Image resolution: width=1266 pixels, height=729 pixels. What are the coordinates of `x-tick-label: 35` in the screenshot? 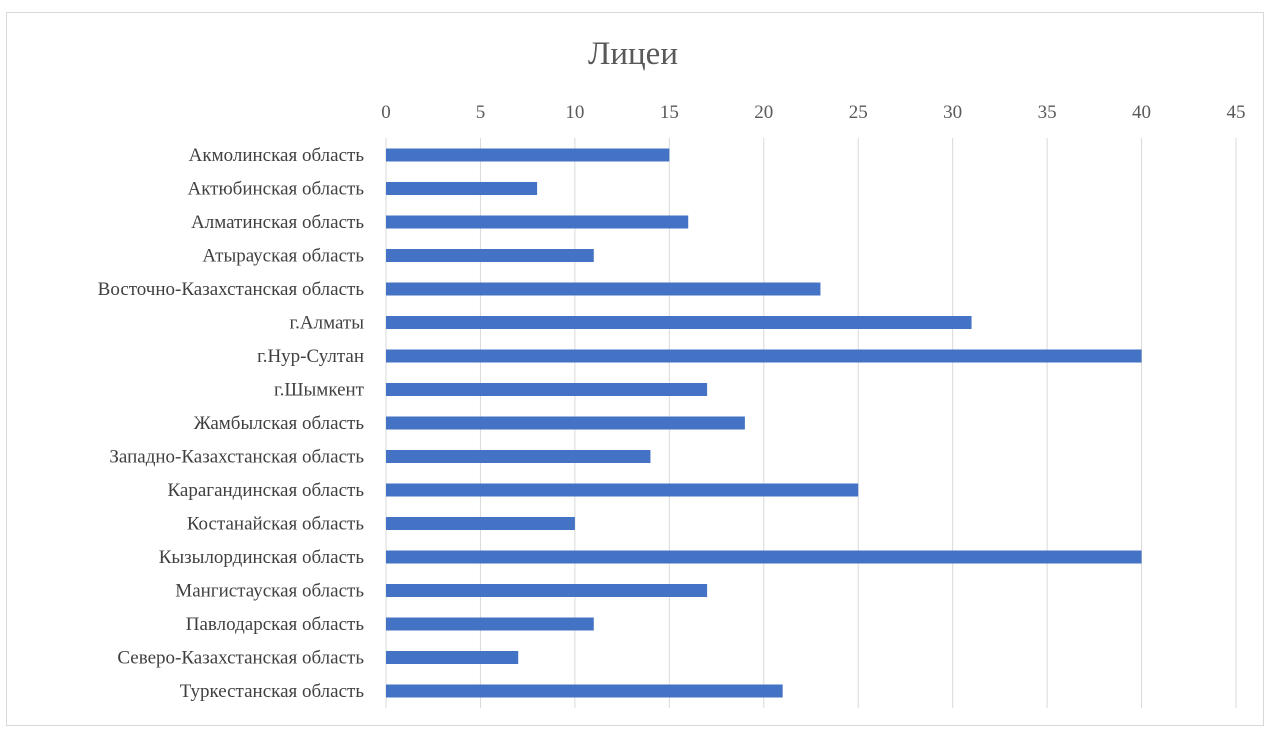 It's located at (1047, 112).